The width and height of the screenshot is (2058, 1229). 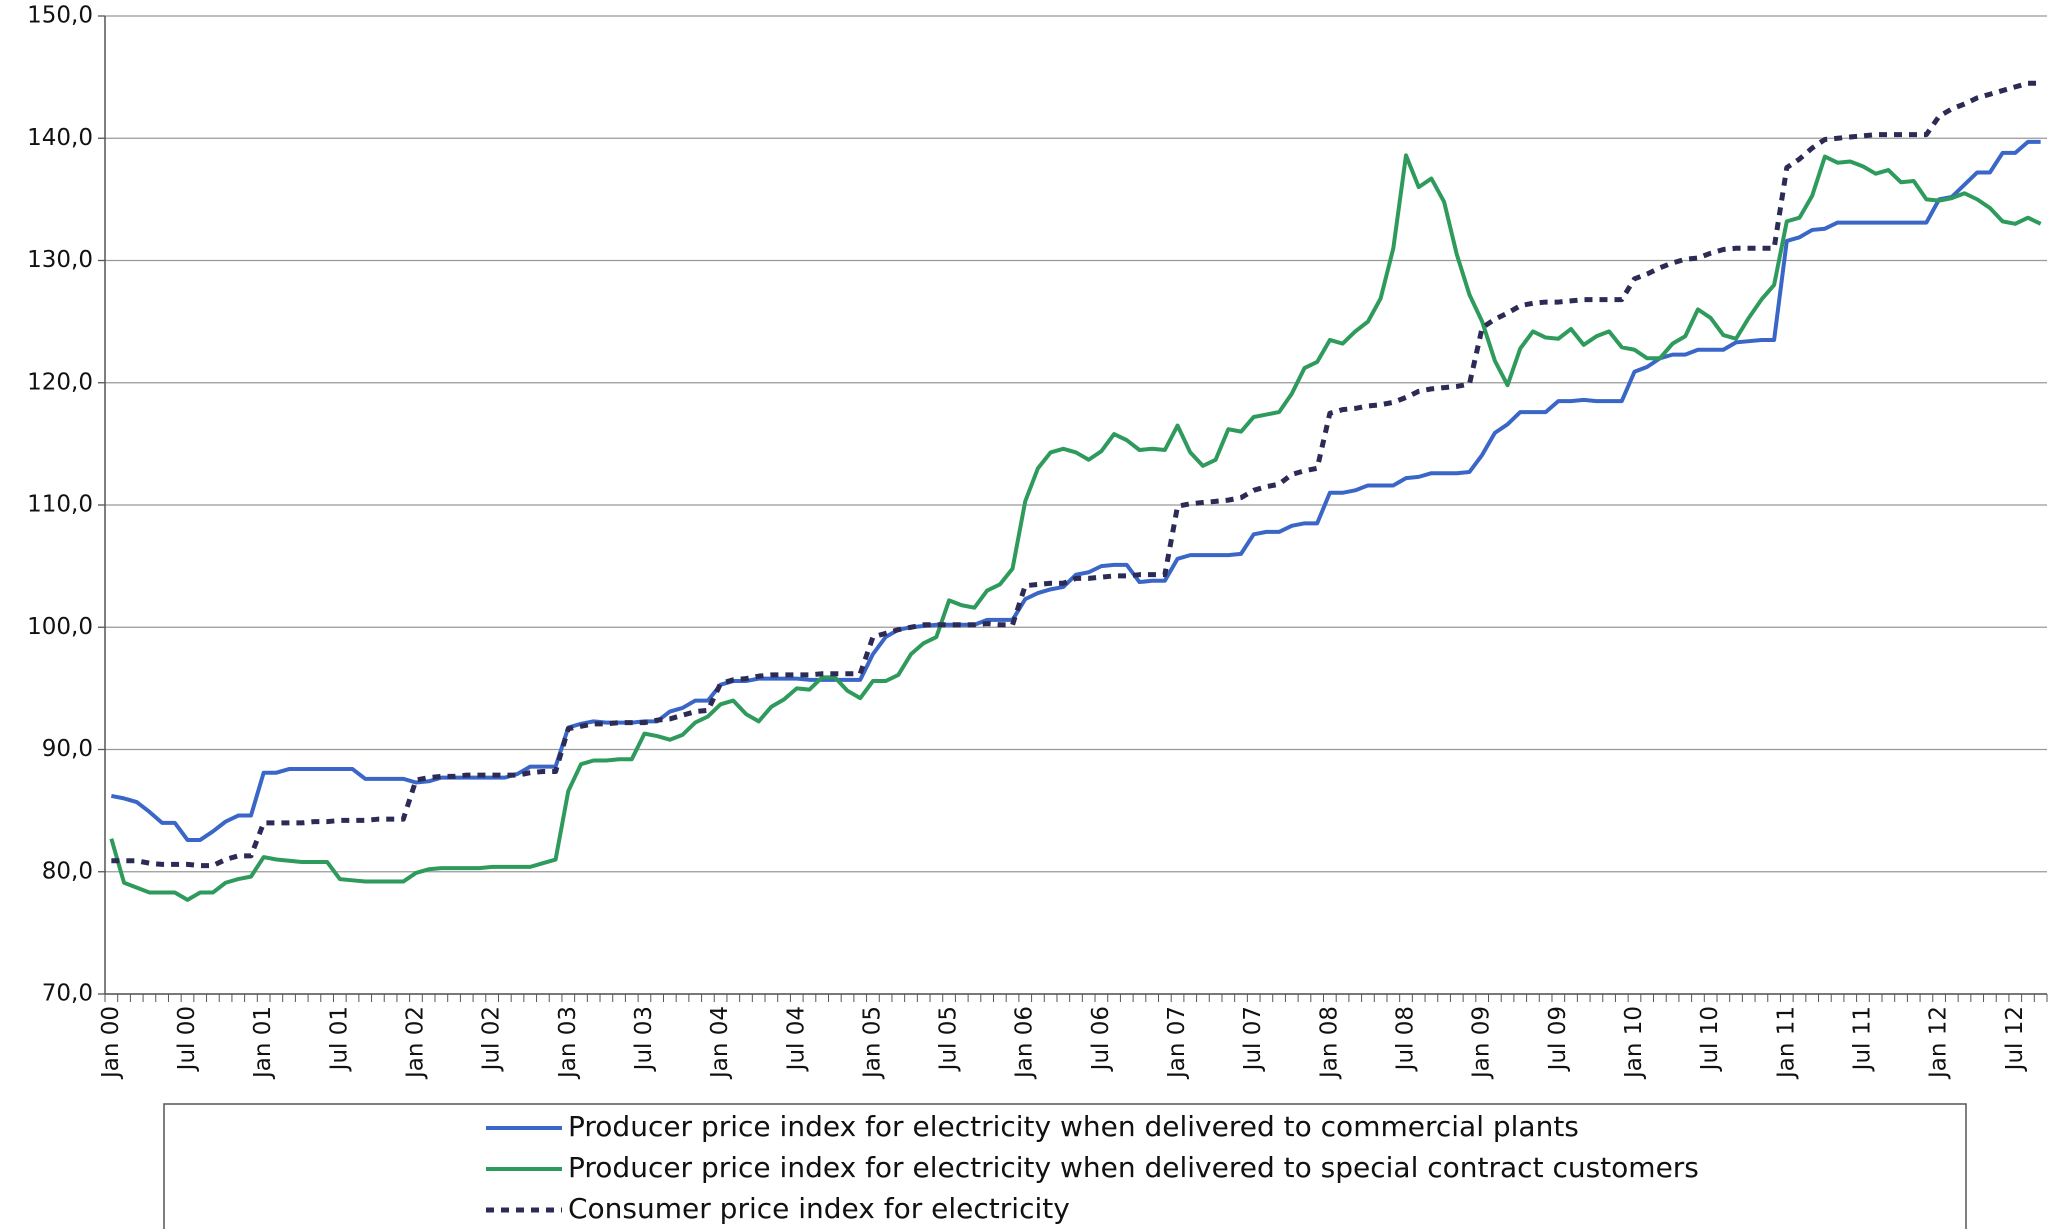 What do you see at coordinates (67, 749) in the screenshot?
I see `y-tick-label: 90,0` at bounding box center [67, 749].